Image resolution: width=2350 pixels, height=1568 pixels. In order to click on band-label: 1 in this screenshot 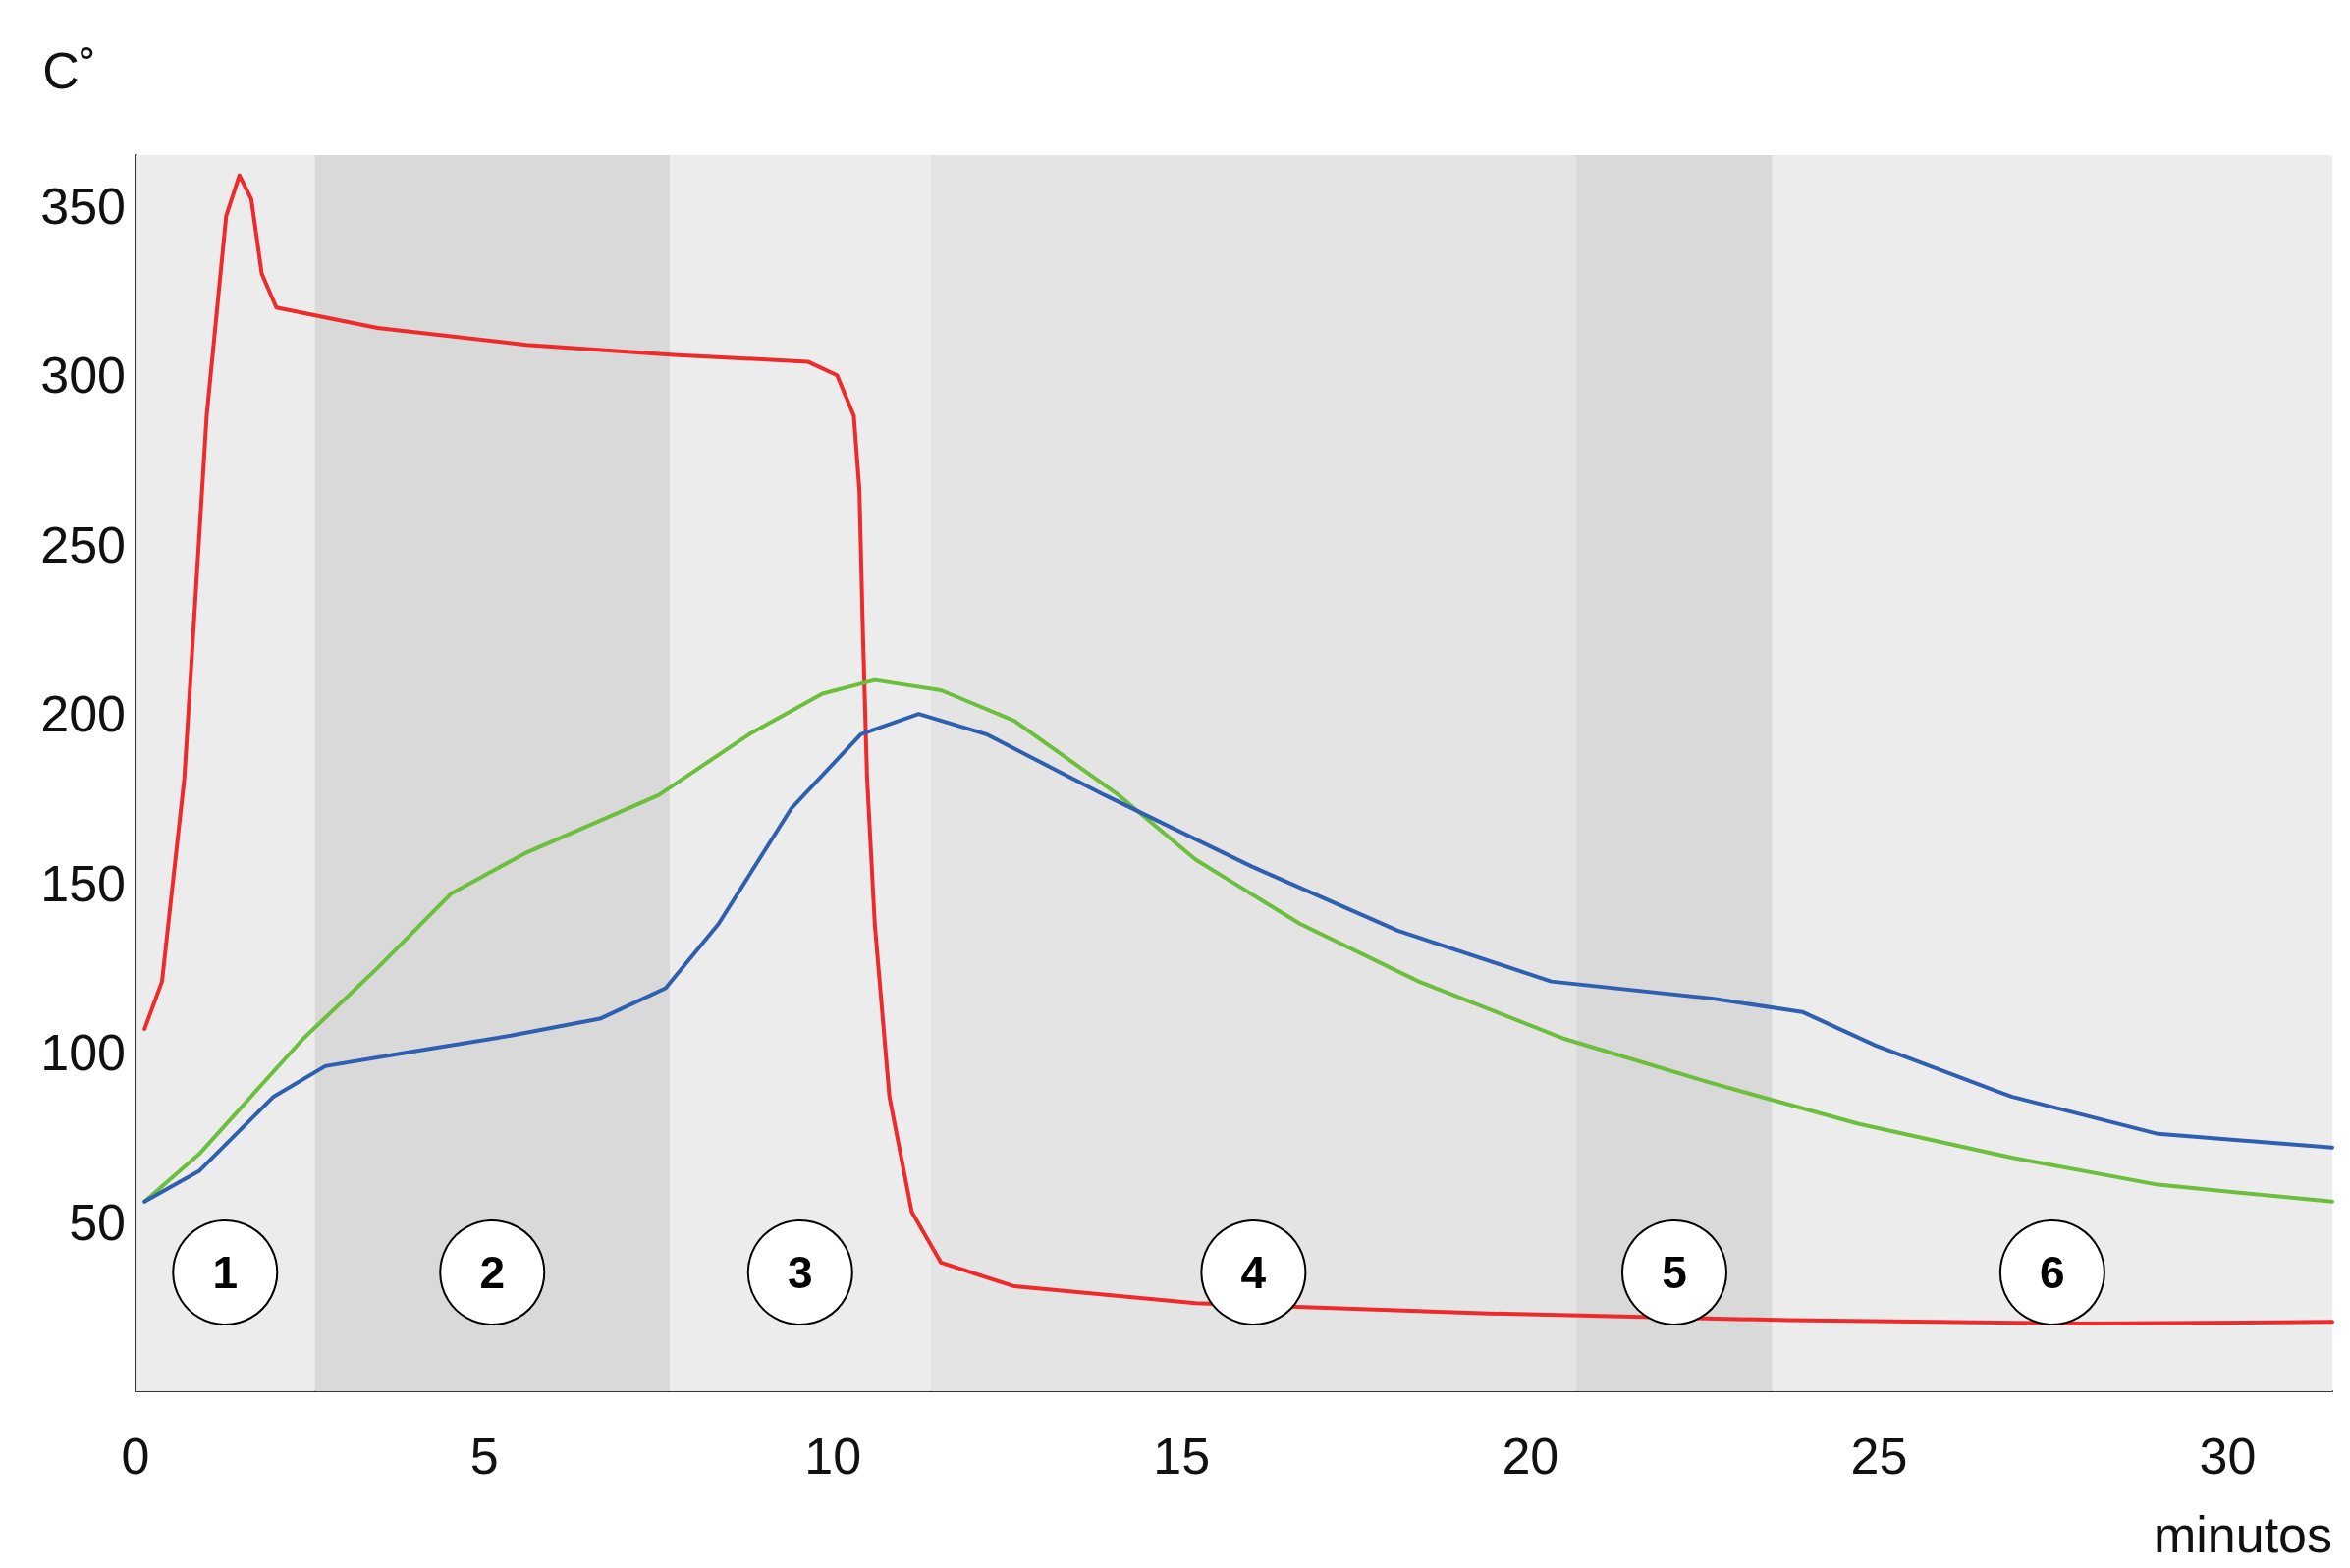, I will do `click(225, 1272)`.